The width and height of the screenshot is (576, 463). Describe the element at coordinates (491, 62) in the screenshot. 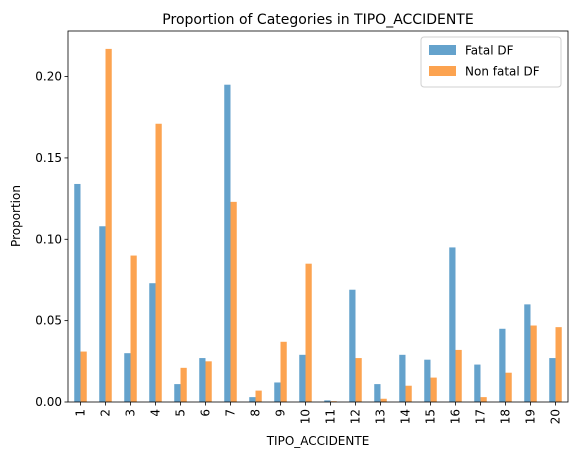

I see `legend: Fatal DF Non fatal DF` at that location.